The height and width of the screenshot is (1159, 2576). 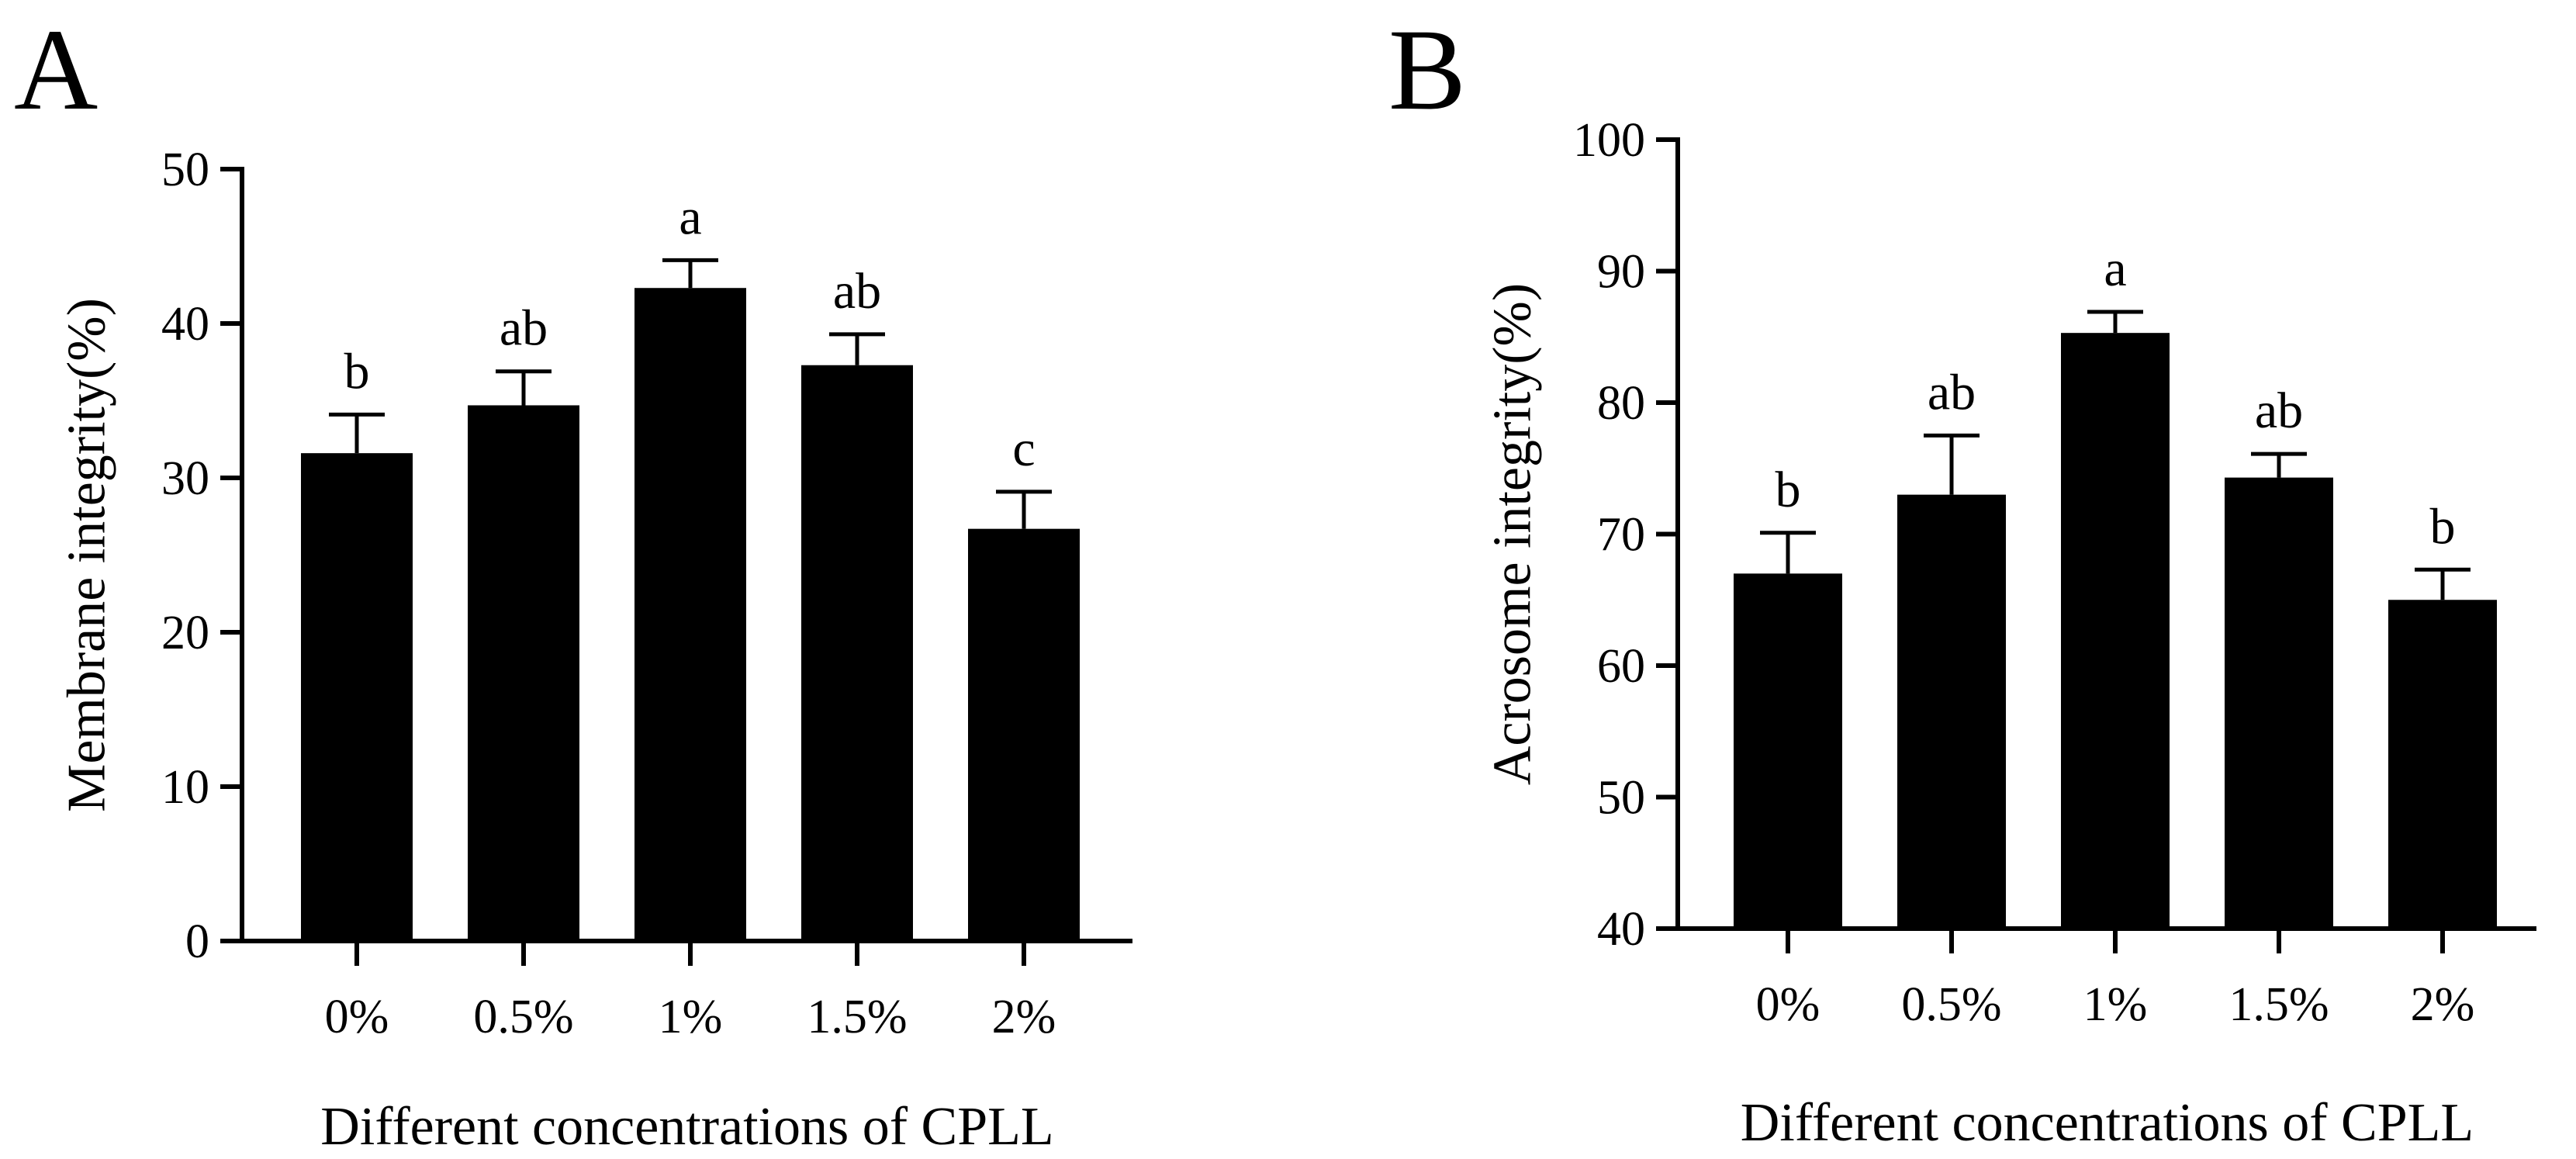 What do you see at coordinates (185, 170) in the screenshot?
I see `panel-a-y-tick-label: 50` at bounding box center [185, 170].